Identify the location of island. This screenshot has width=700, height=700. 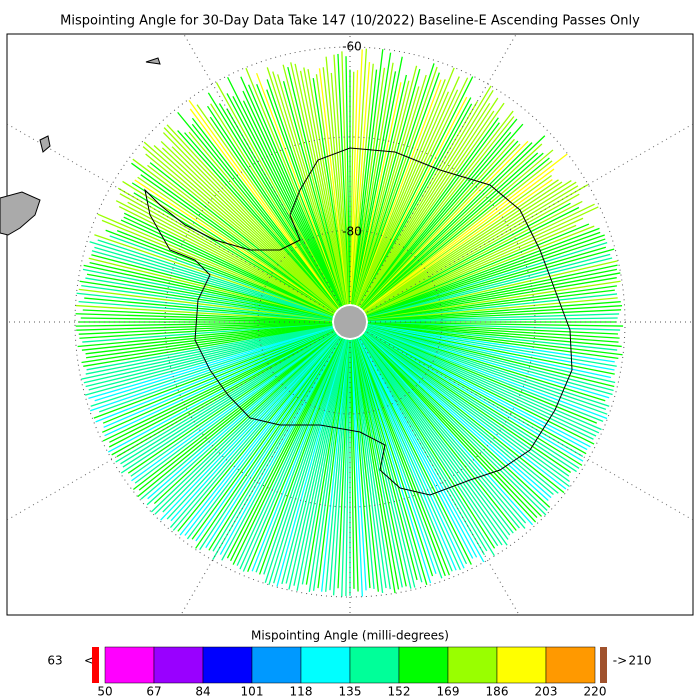
(153, 61).